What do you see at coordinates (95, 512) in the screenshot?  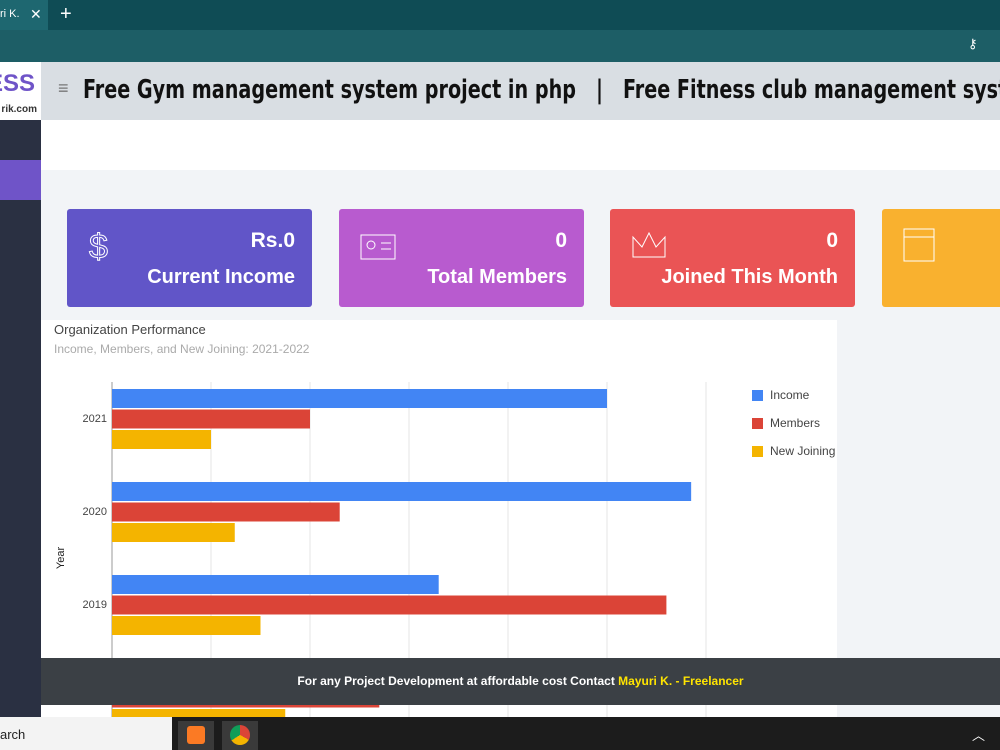 I see `y-tick-label: 2020` at bounding box center [95, 512].